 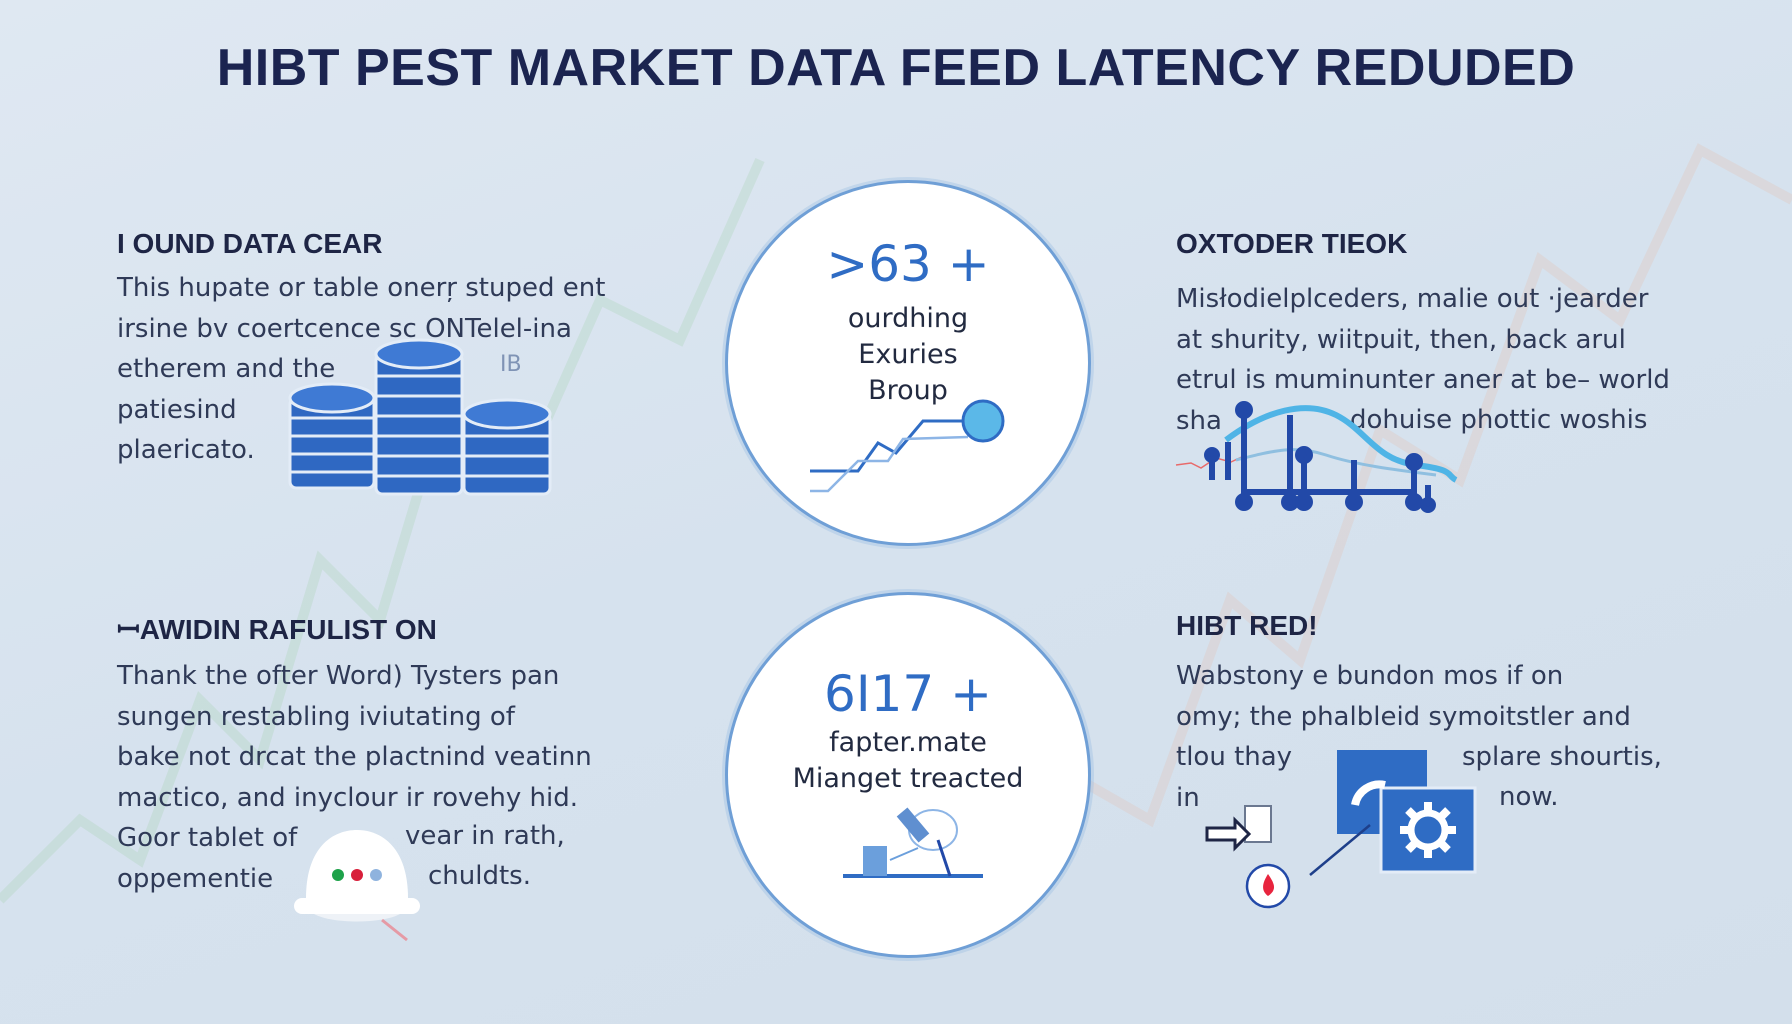 I want to click on section-heading: ꟷAWIDIN RAFULIST ON, so click(x=277, y=629).